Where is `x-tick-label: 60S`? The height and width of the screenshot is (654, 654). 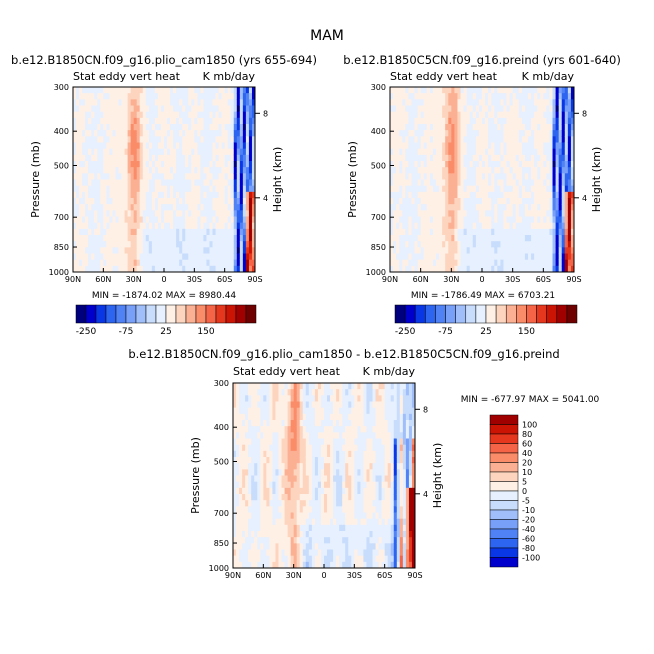 x-tick-label: 60S is located at coordinates (224, 279).